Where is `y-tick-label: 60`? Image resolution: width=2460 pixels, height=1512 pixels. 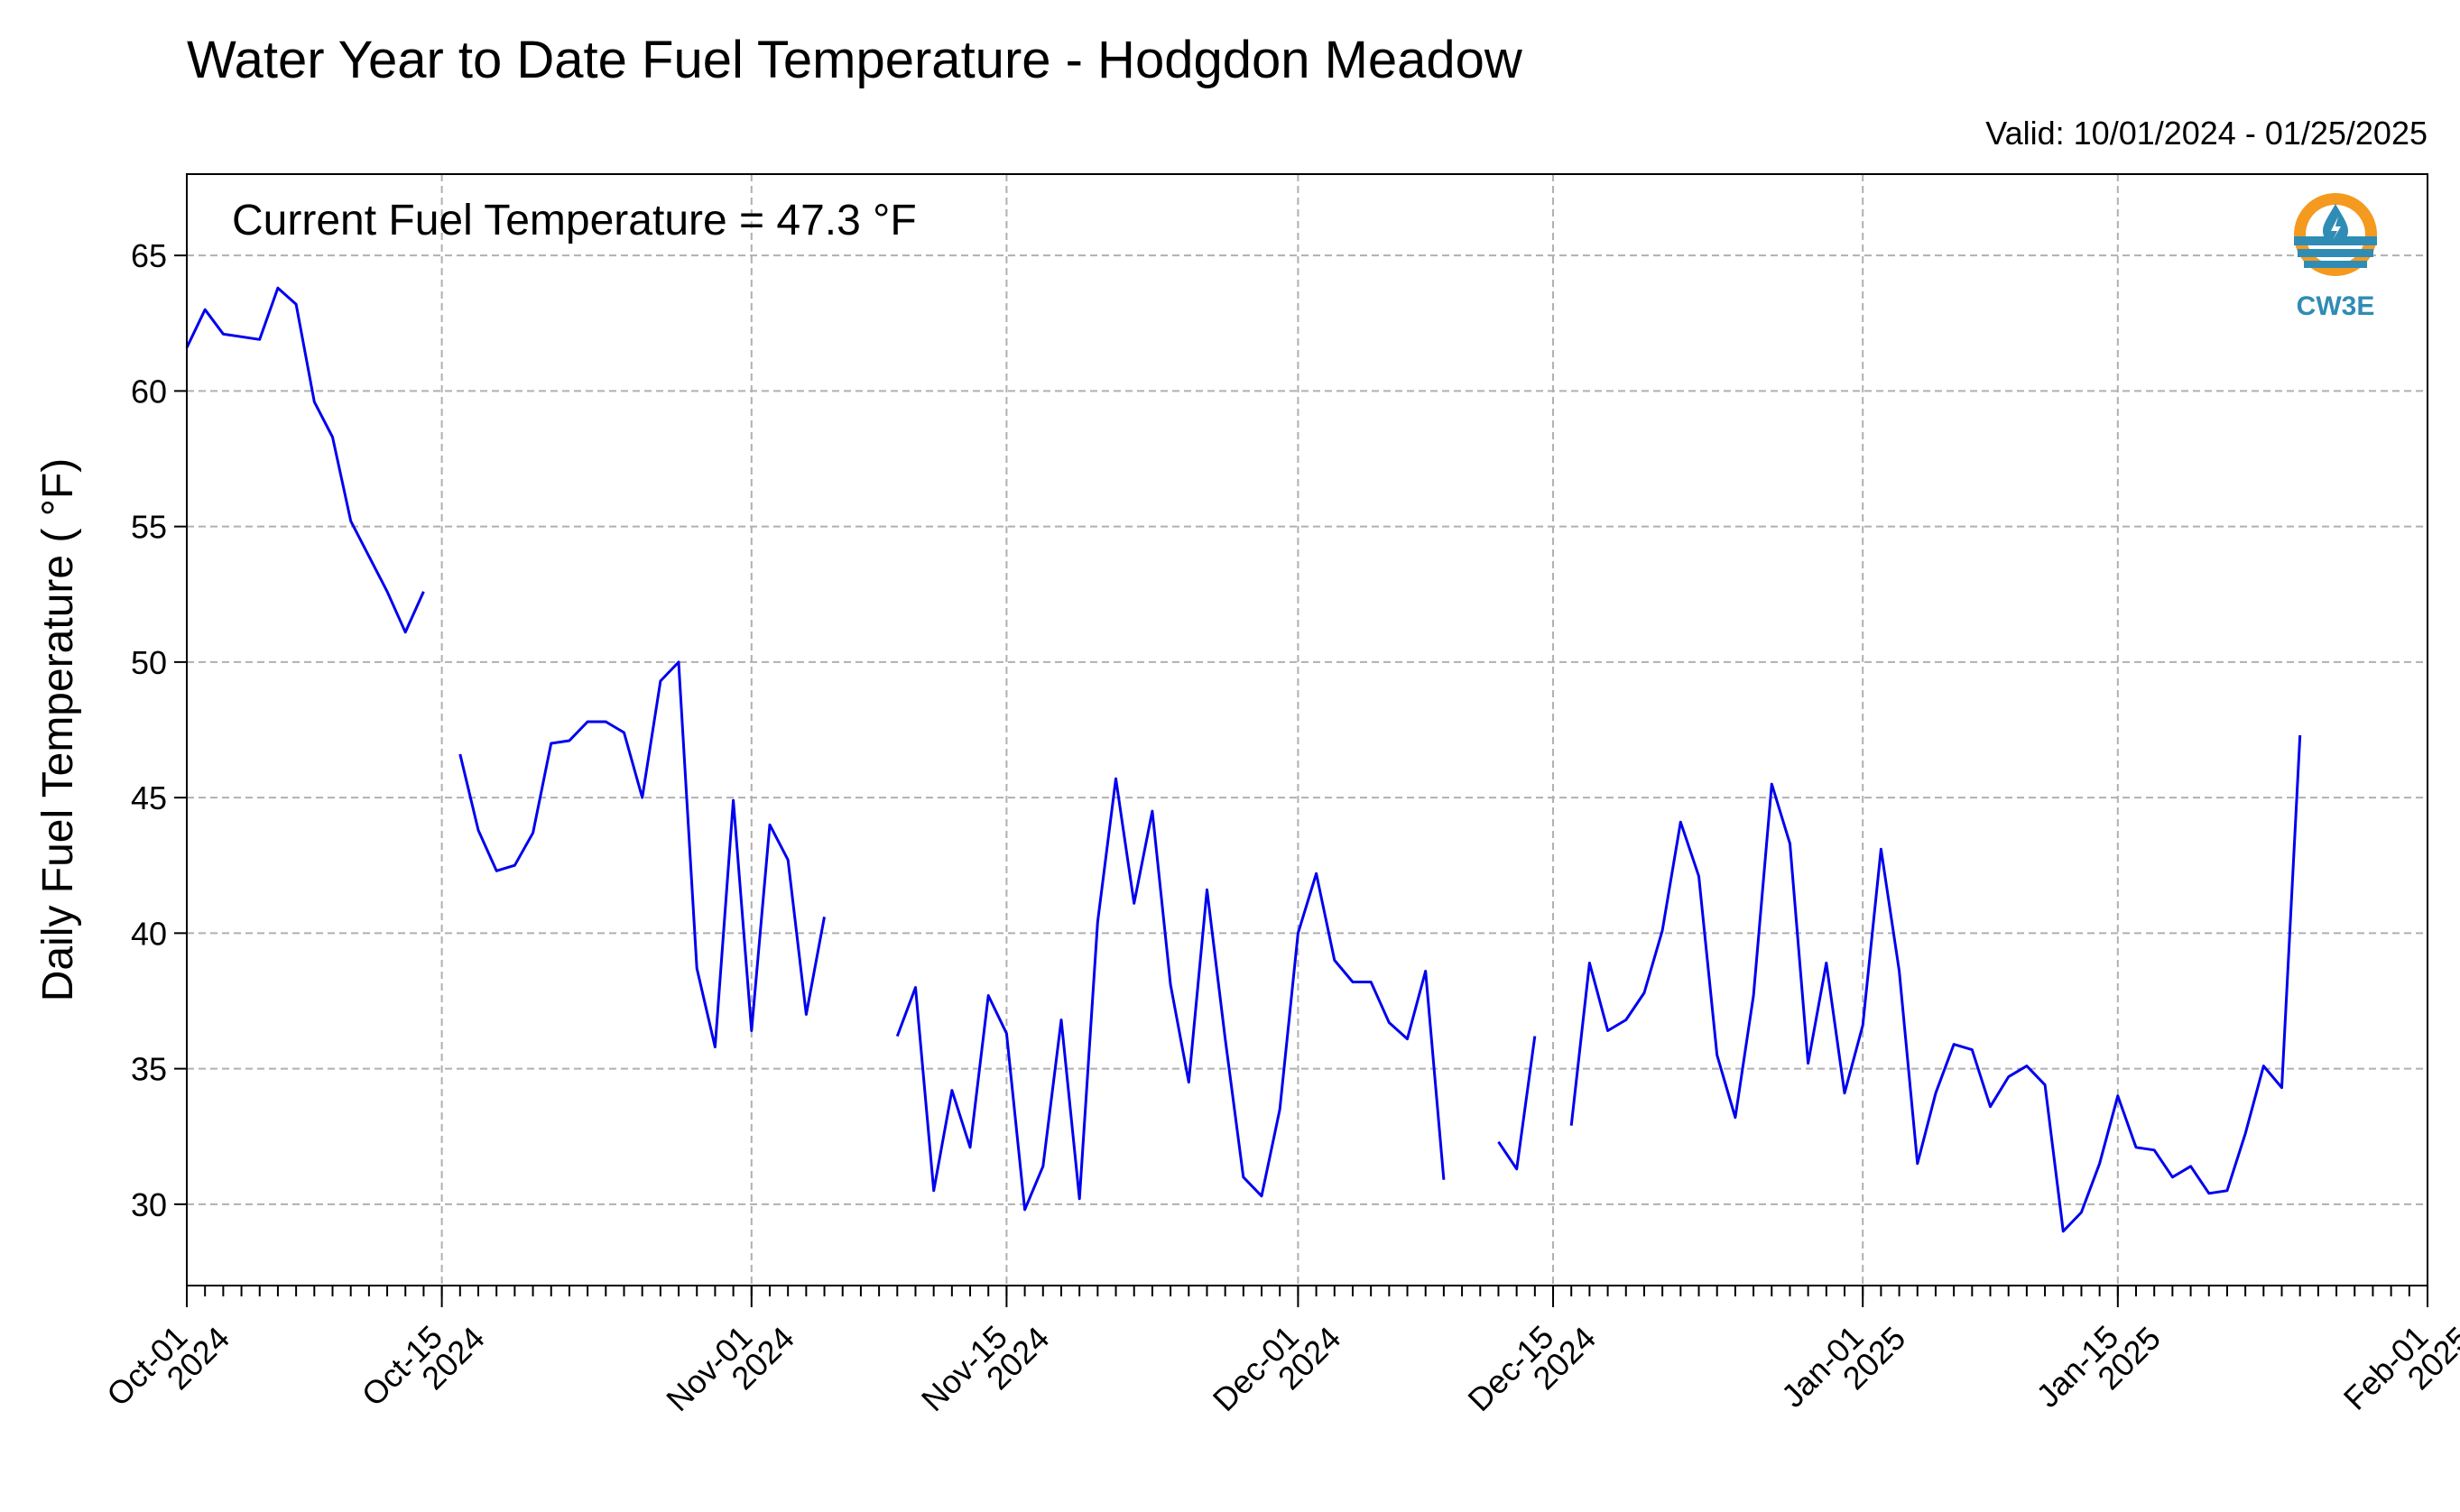
y-tick-label: 60 is located at coordinates (149, 391).